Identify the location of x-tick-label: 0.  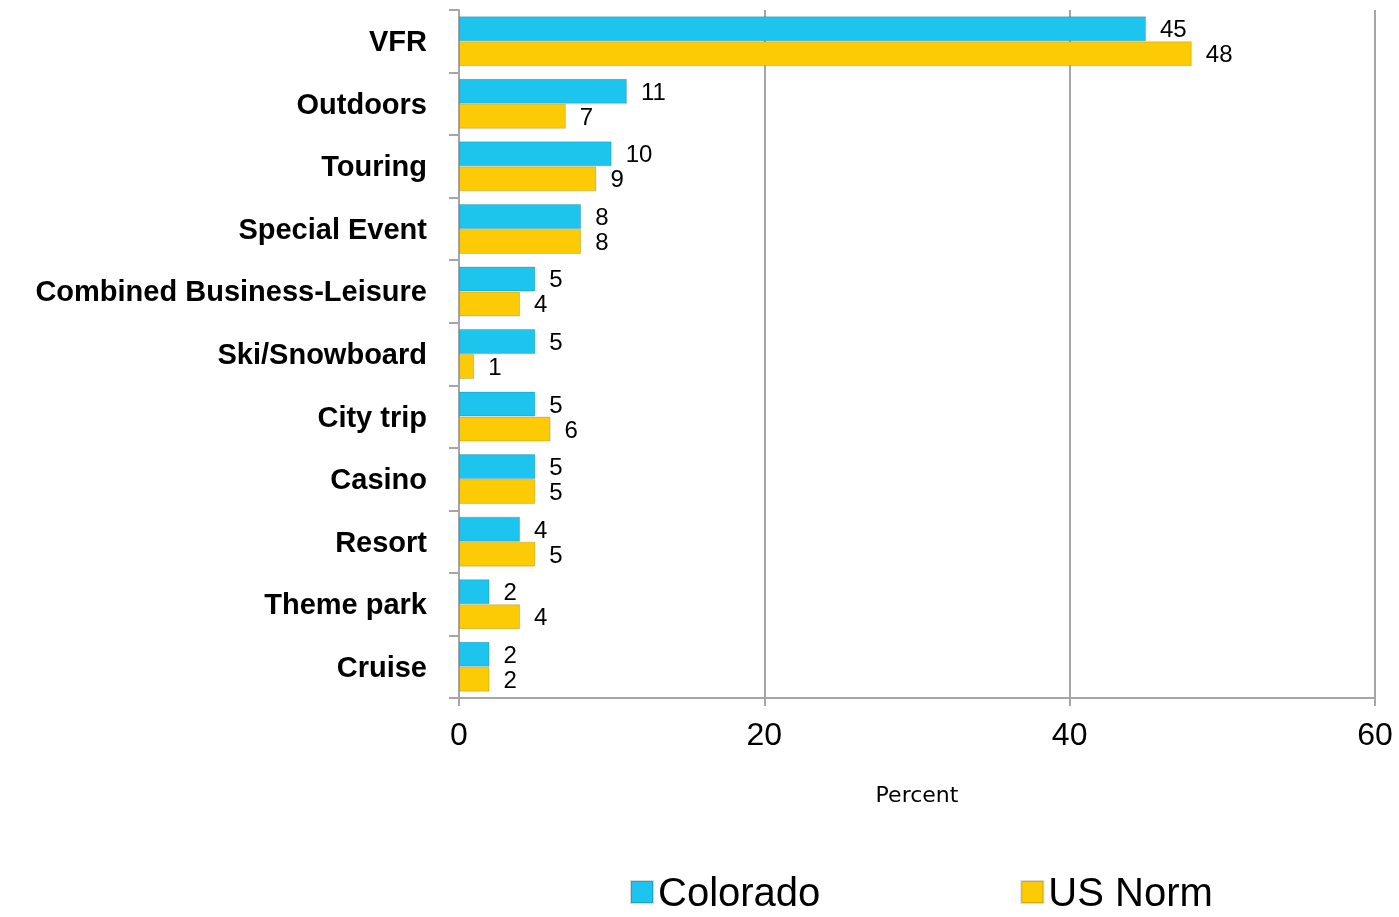
(459, 734).